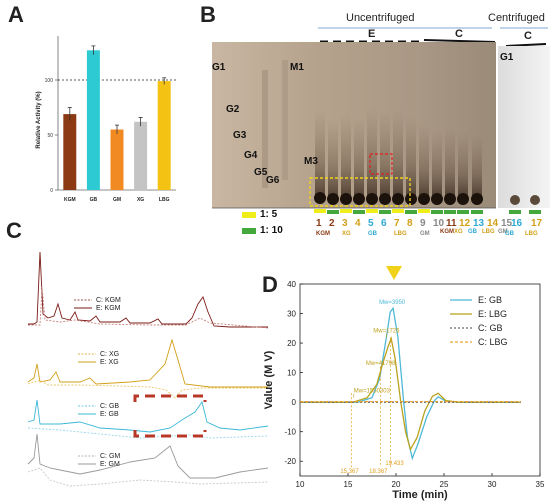 The height and width of the screenshot is (504, 550). What do you see at coordinates (93, 120) in the screenshot?
I see `bar-gb` at bounding box center [93, 120].